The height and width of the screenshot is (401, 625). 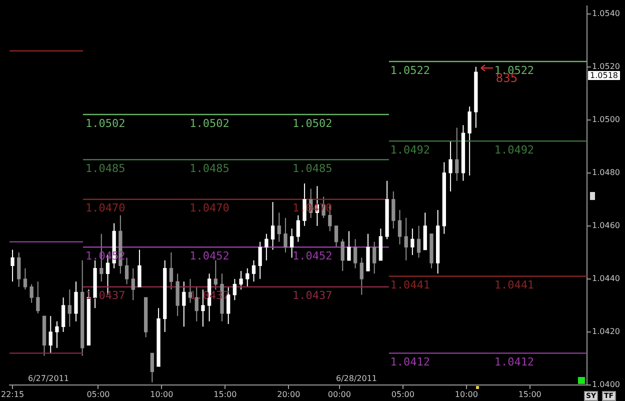 I want to click on y-tick-label: 1.0480, so click(x=606, y=172).